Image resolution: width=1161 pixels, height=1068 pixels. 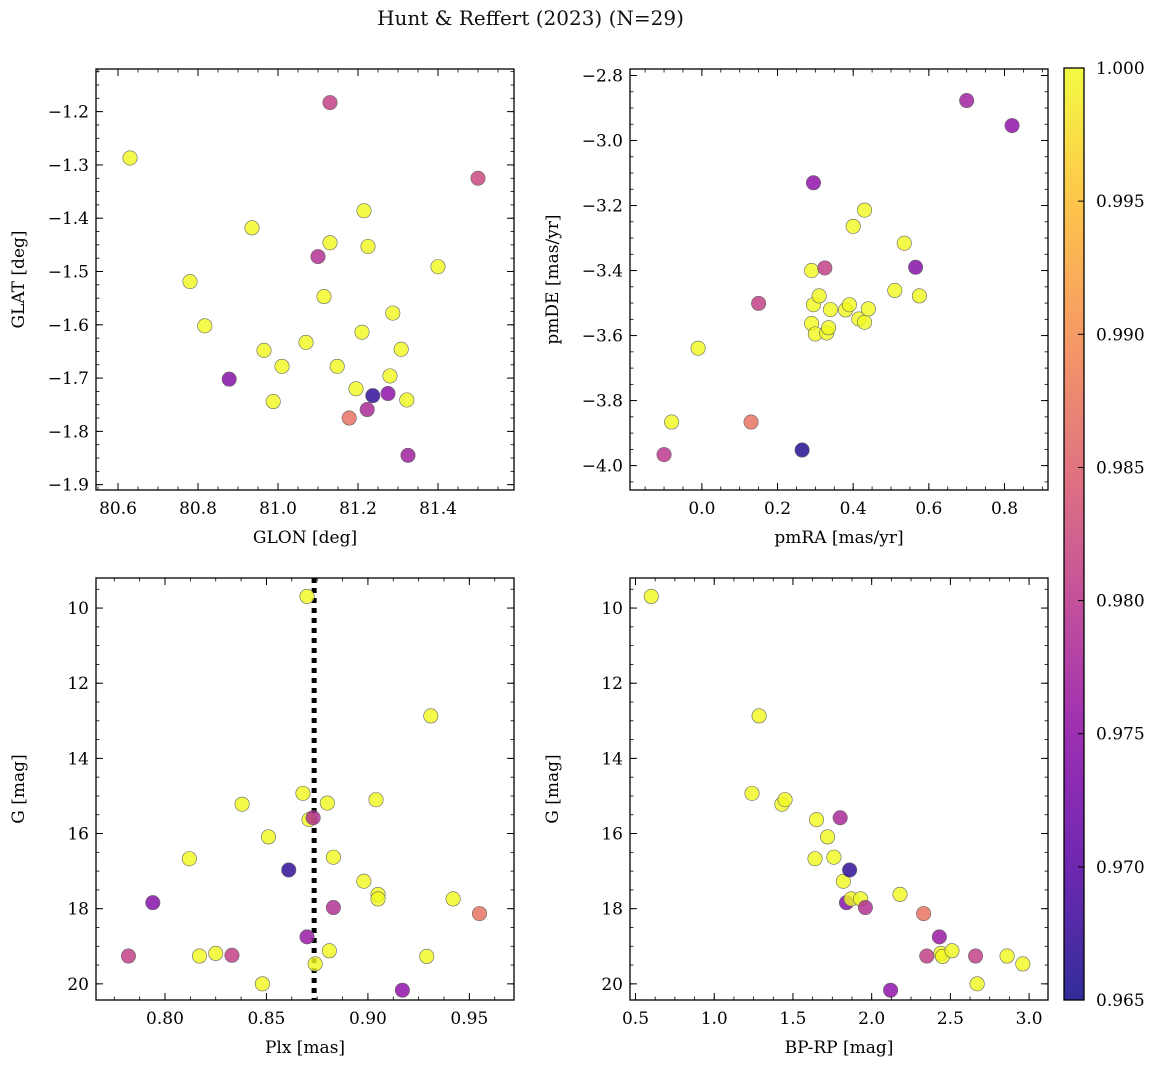 What do you see at coordinates (602, 337) in the screenshot?
I see `y-tick-label: −3.6` at bounding box center [602, 337].